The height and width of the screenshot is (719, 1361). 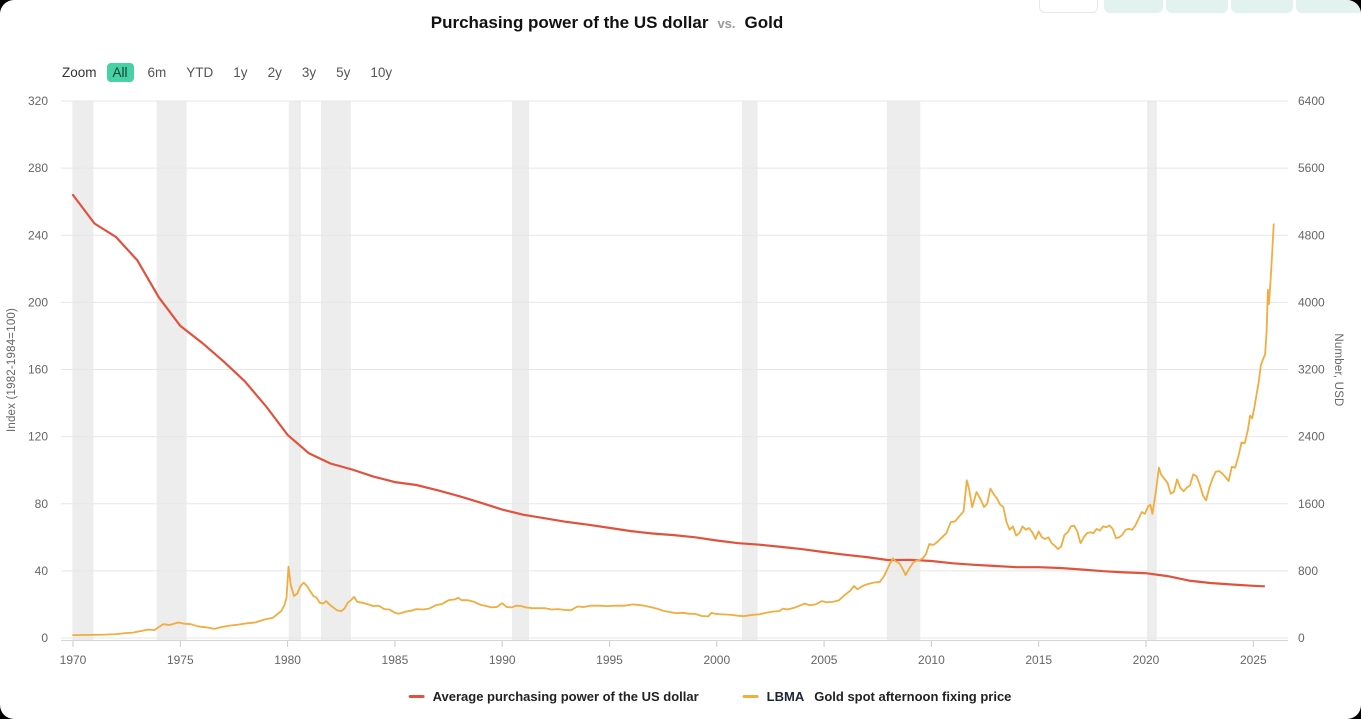 What do you see at coordinates (287, 660) in the screenshot?
I see `x-tick-label: 1980` at bounding box center [287, 660].